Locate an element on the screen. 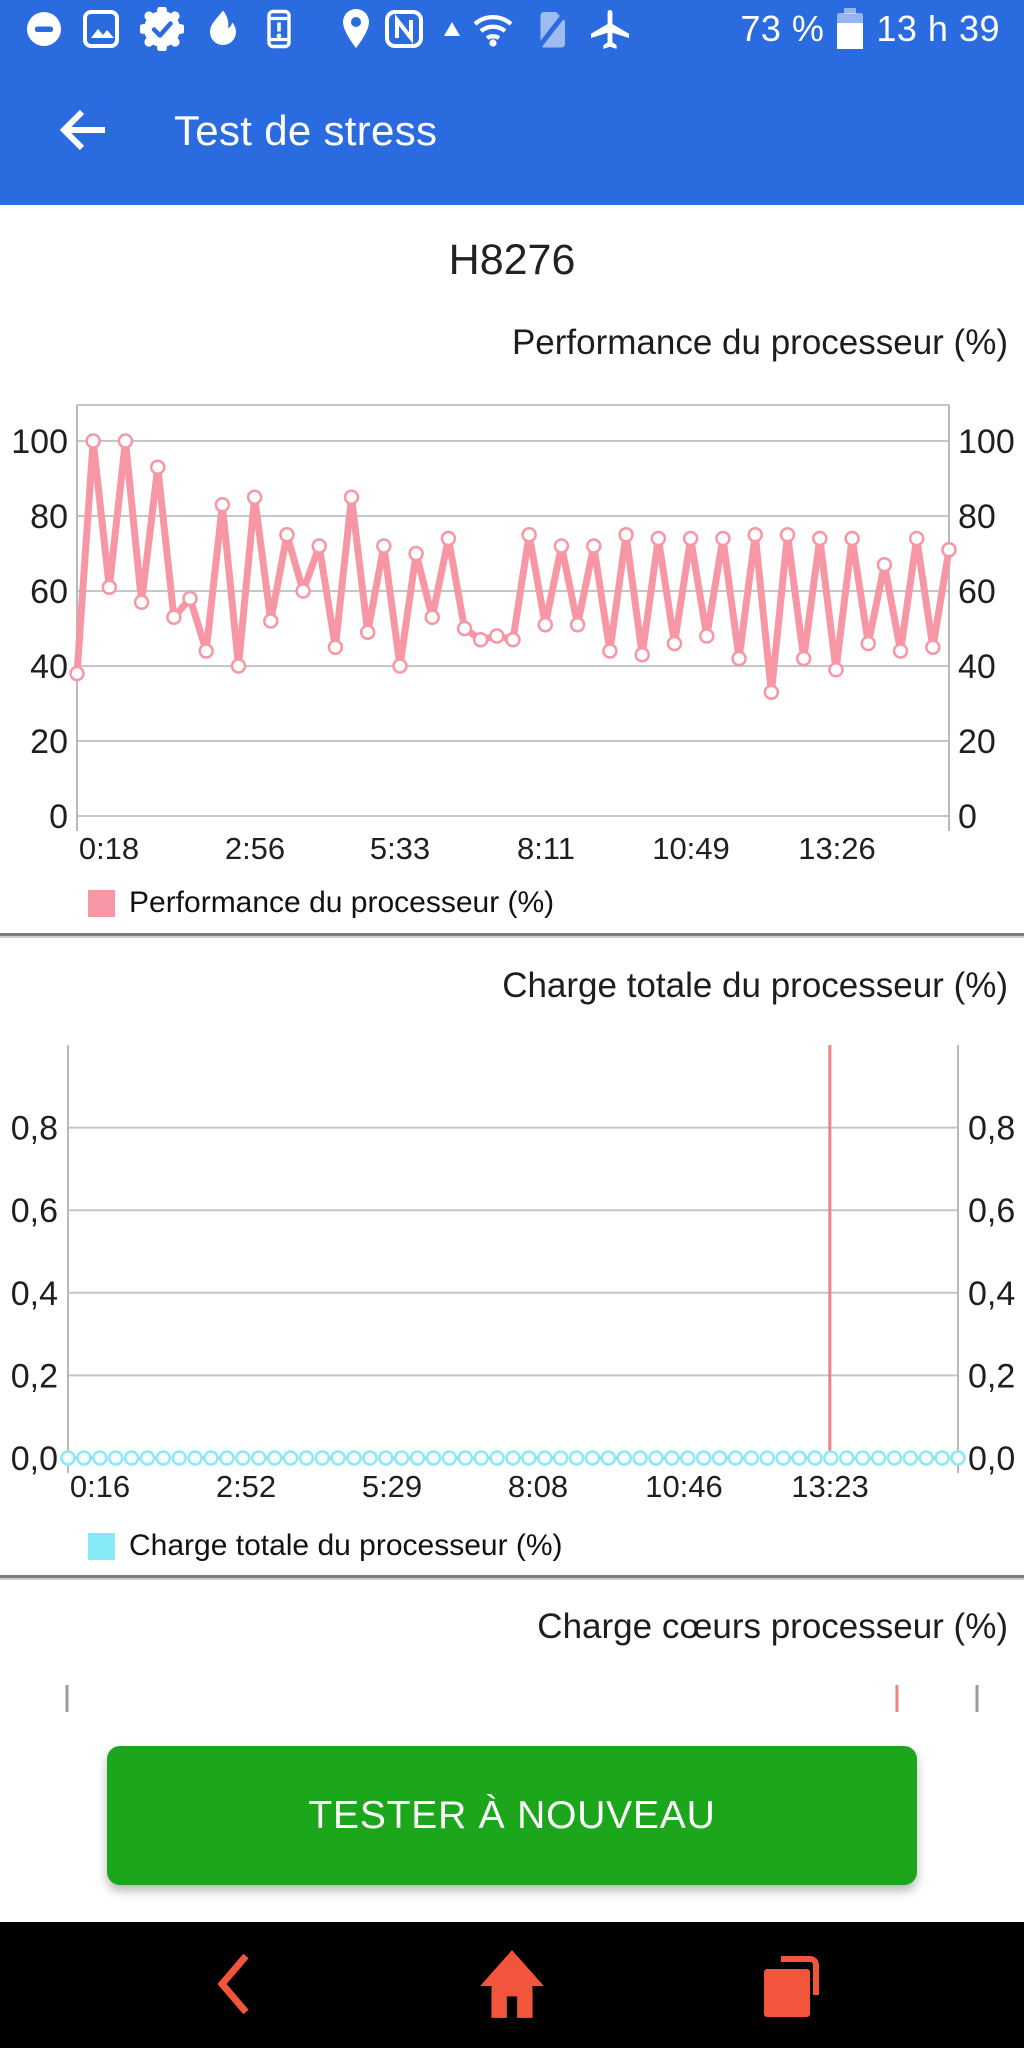  navigation-bar is located at coordinates (512, 1985).